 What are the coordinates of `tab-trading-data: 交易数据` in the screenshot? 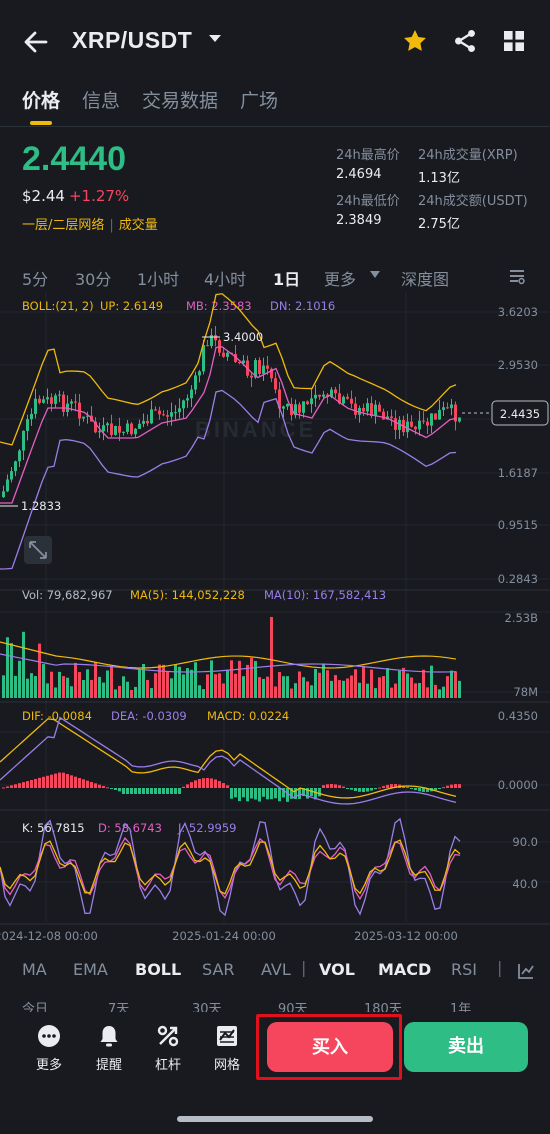 It's located at (180, 101).